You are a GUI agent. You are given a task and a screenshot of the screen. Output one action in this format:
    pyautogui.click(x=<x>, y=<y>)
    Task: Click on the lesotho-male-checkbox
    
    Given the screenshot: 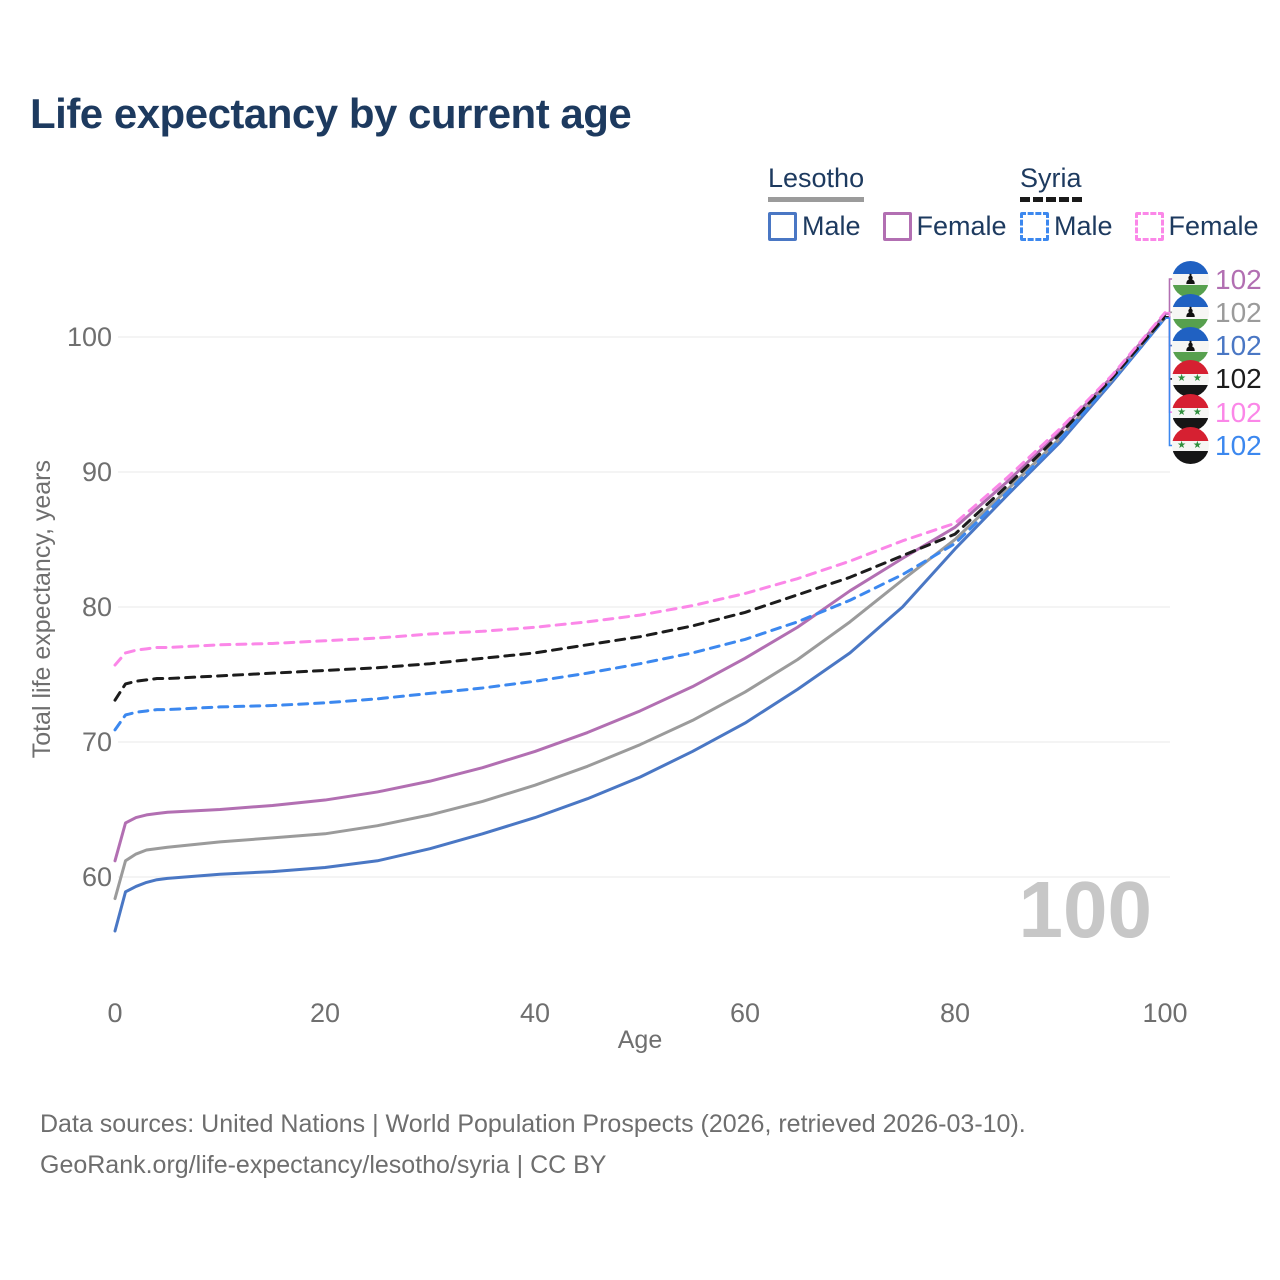 What is the action you would take?
    pyautogui.click(x=782, y=226)
    